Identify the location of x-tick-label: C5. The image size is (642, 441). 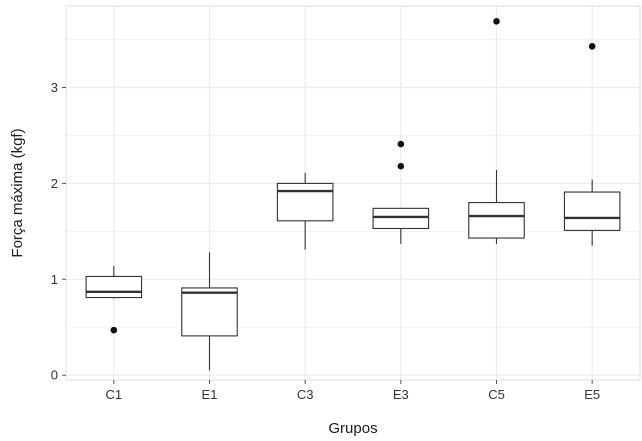
(496, 394).